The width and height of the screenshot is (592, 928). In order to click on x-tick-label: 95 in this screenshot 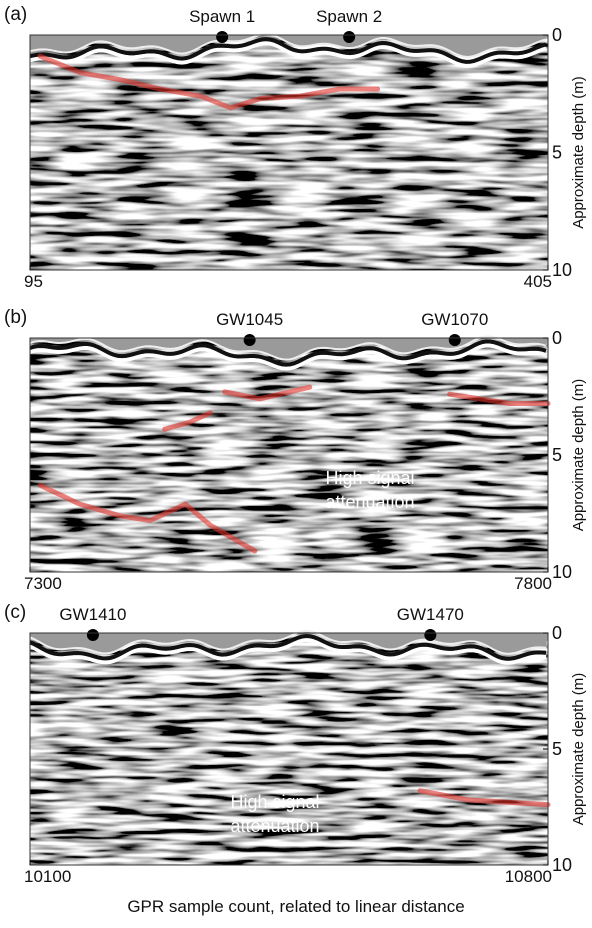, I will do `click(33, 281)`.